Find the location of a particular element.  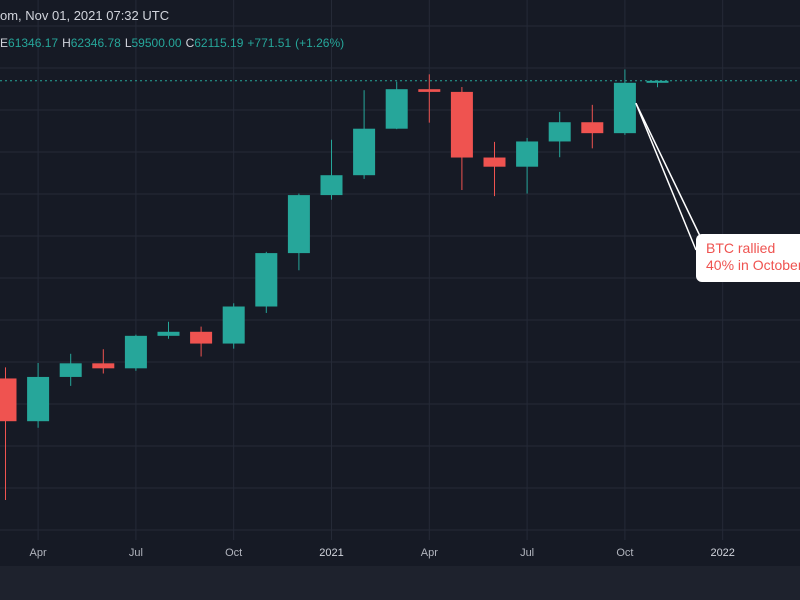

low-label: L is located at coordinates (128, 43).